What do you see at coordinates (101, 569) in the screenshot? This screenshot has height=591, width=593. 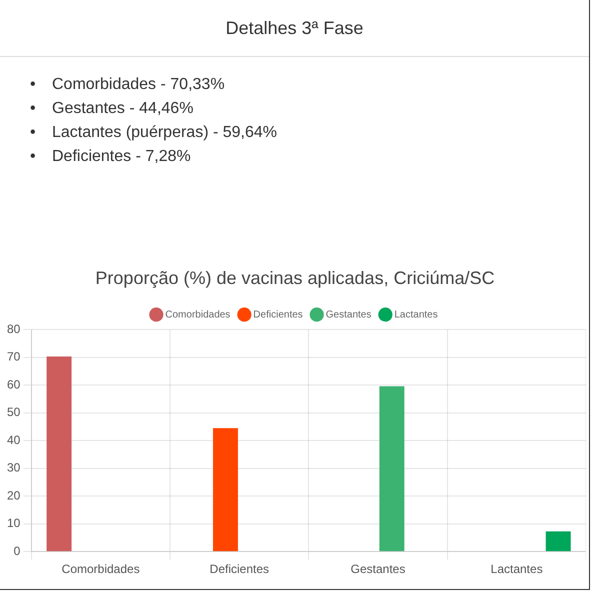 I see `x-tick-label: Comorbidades` at bounding box center [101, 569].